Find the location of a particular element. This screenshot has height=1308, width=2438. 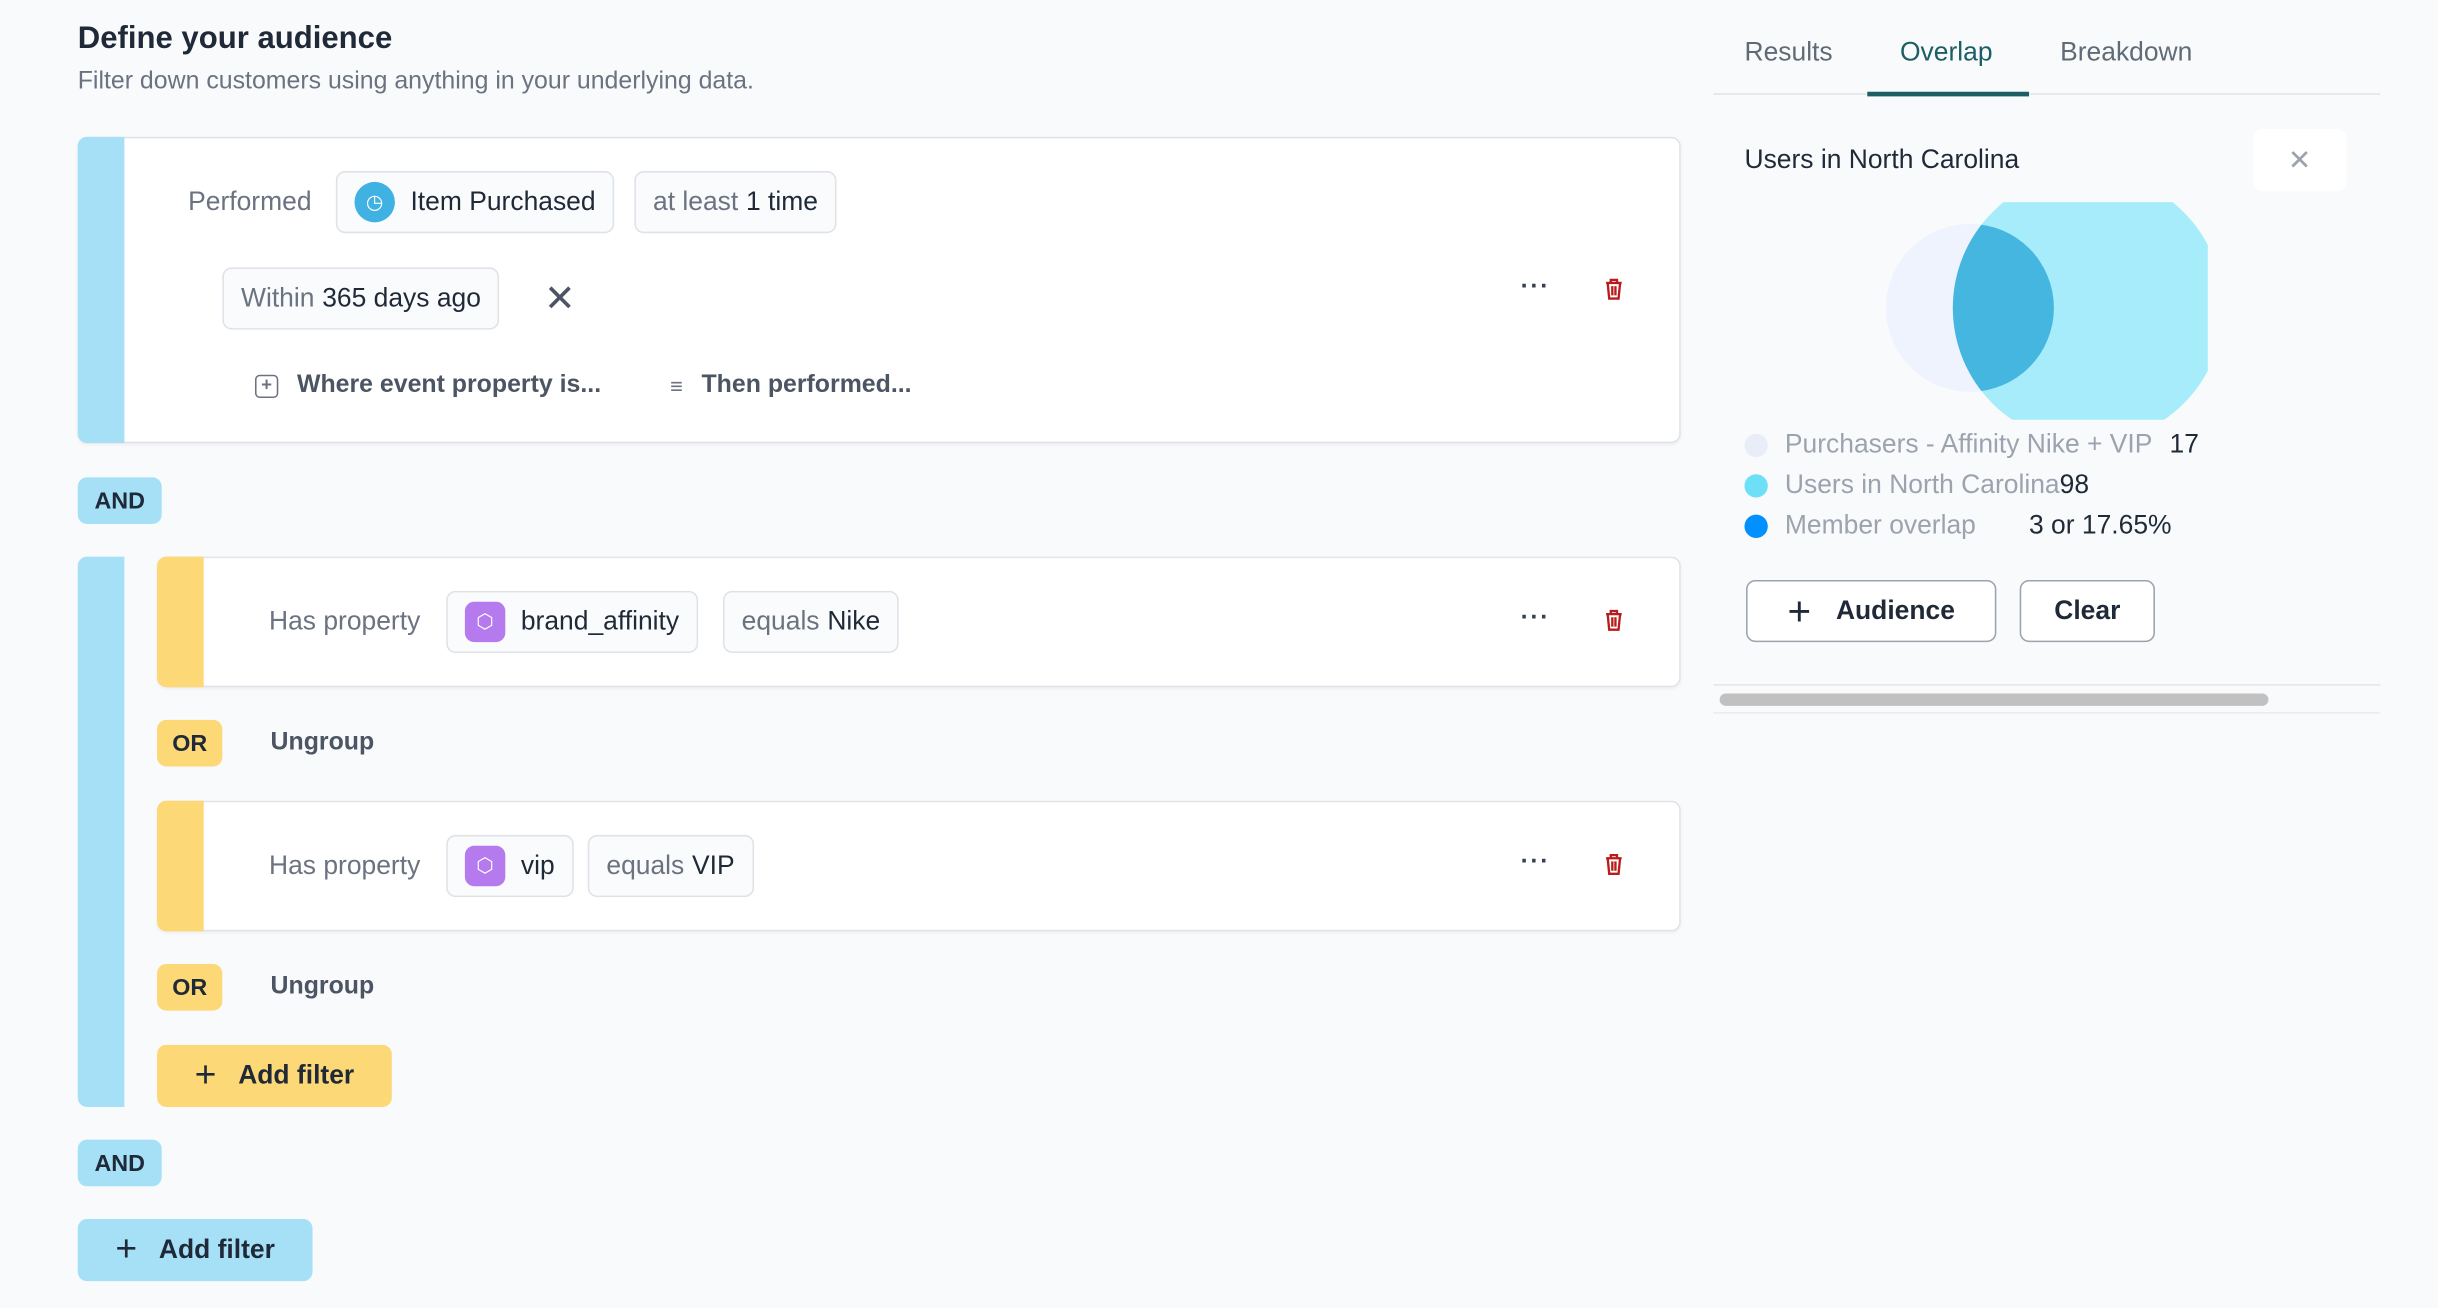

add-group-filter-button: + Add filter is located at coordinates (274, 1076).